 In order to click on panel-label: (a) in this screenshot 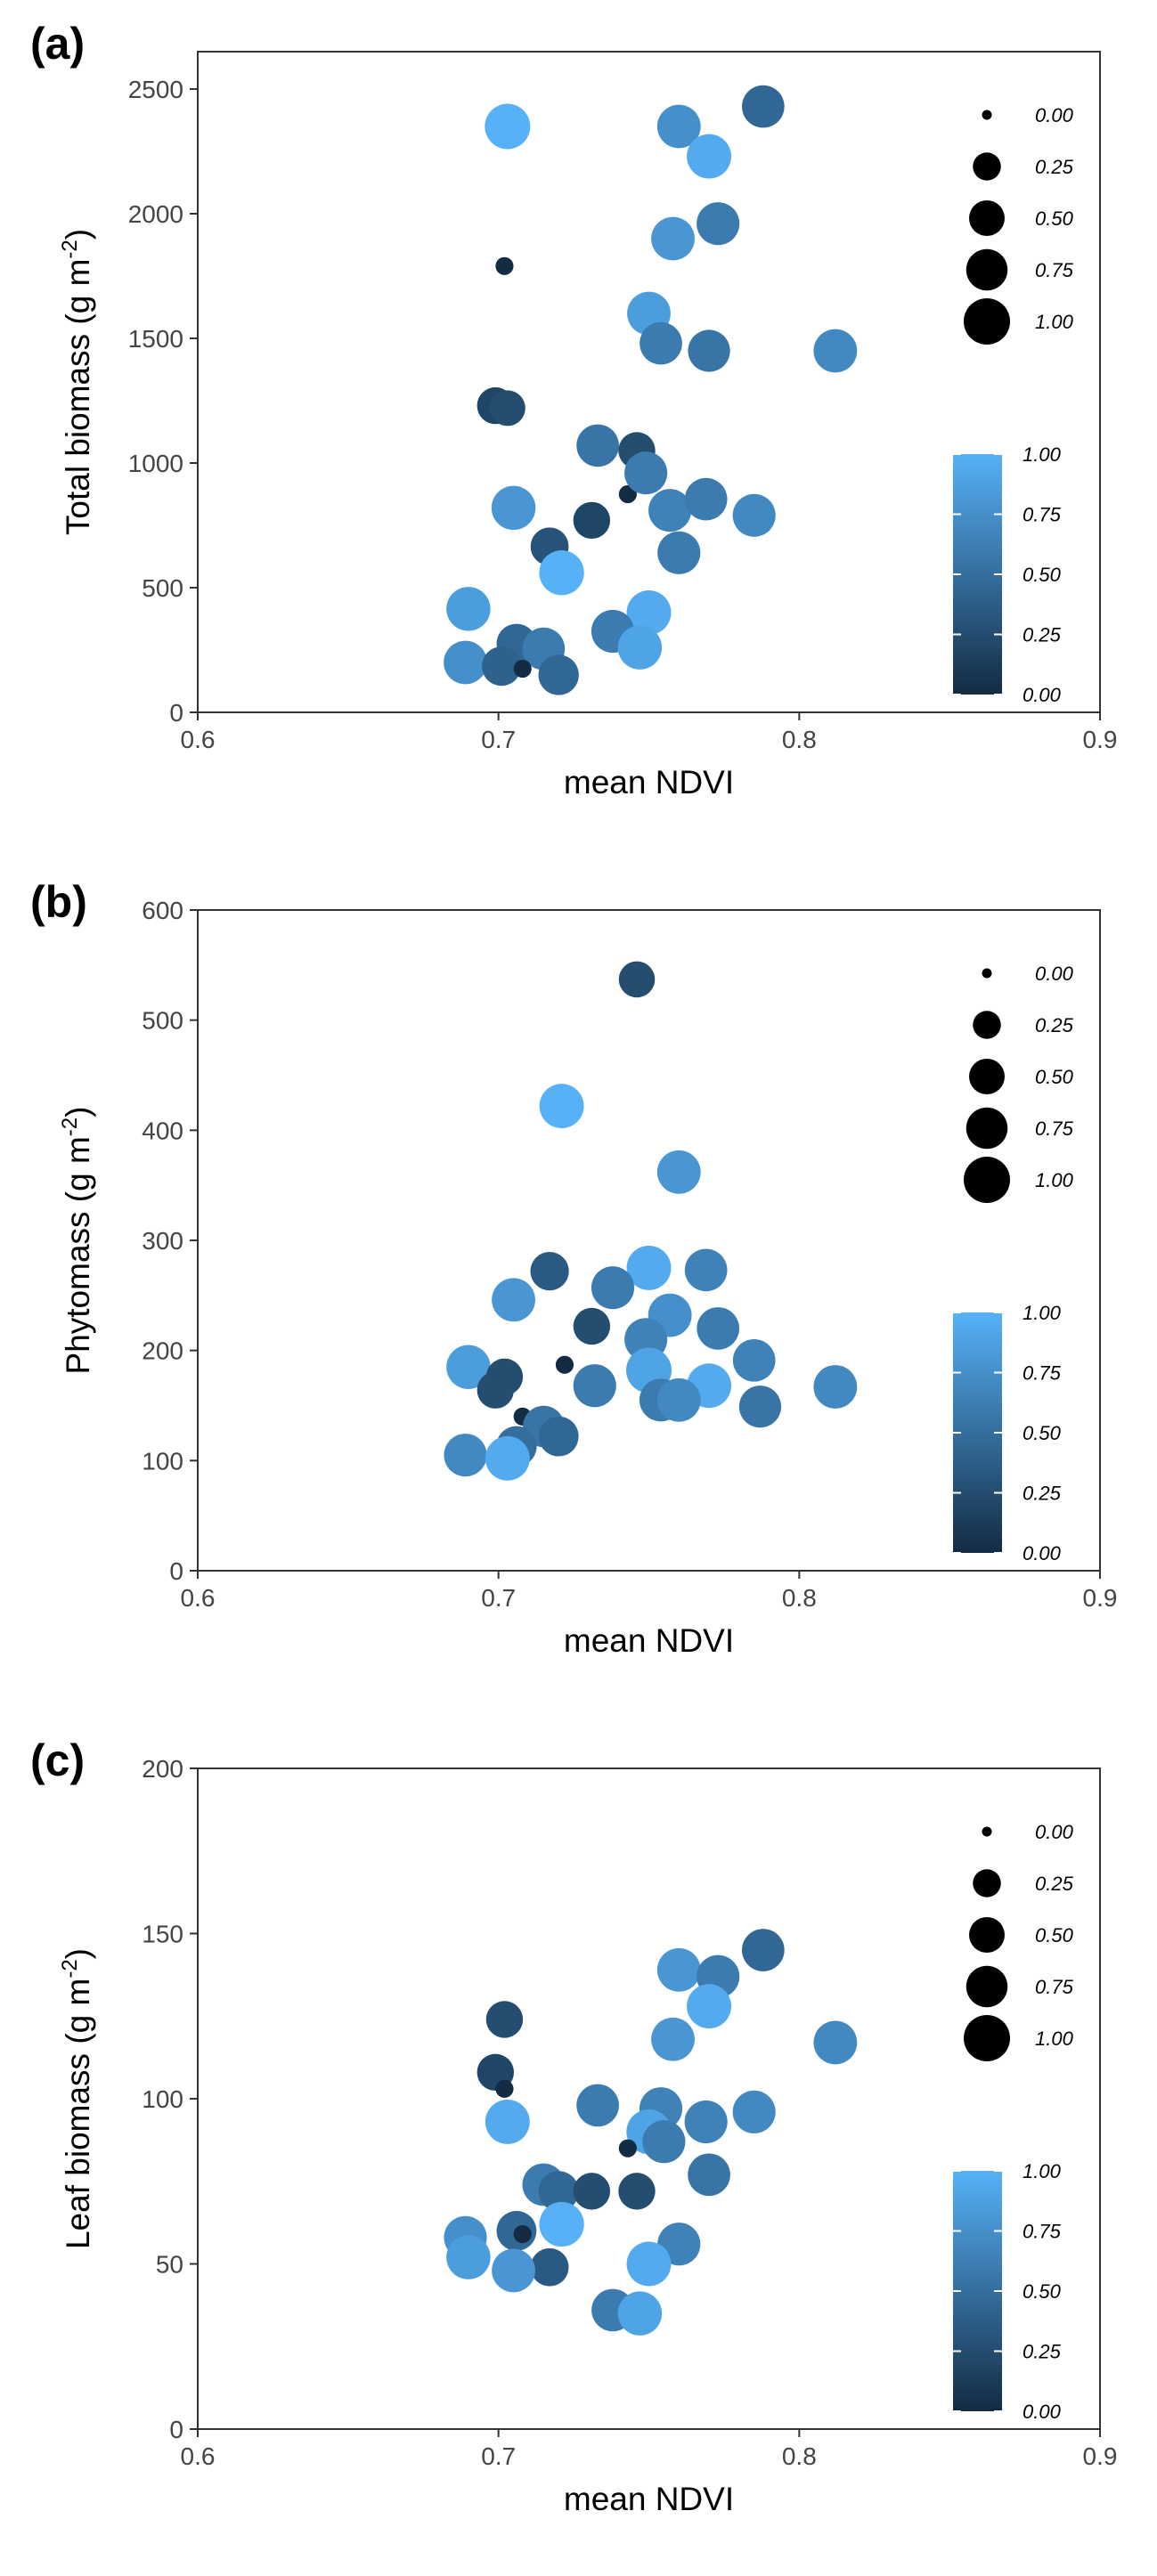, I will do `click(57, 44)`.